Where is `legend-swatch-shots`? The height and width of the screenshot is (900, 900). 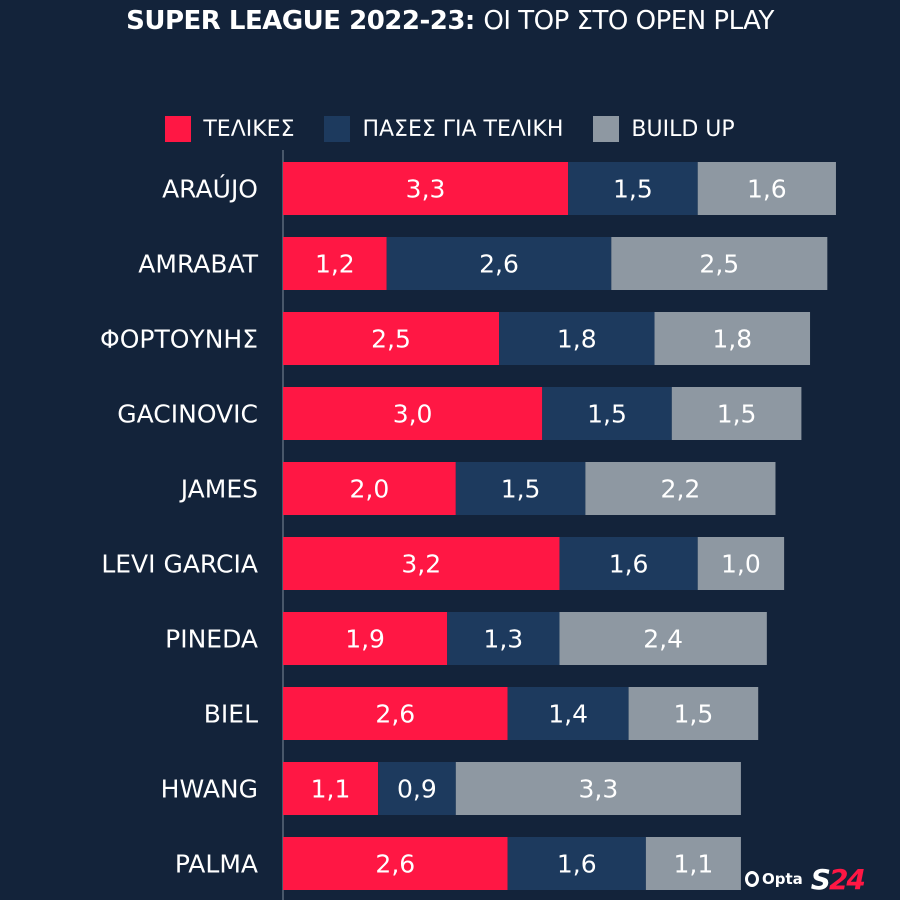
legend-swatch-shots is located at coordinates (178, 129).